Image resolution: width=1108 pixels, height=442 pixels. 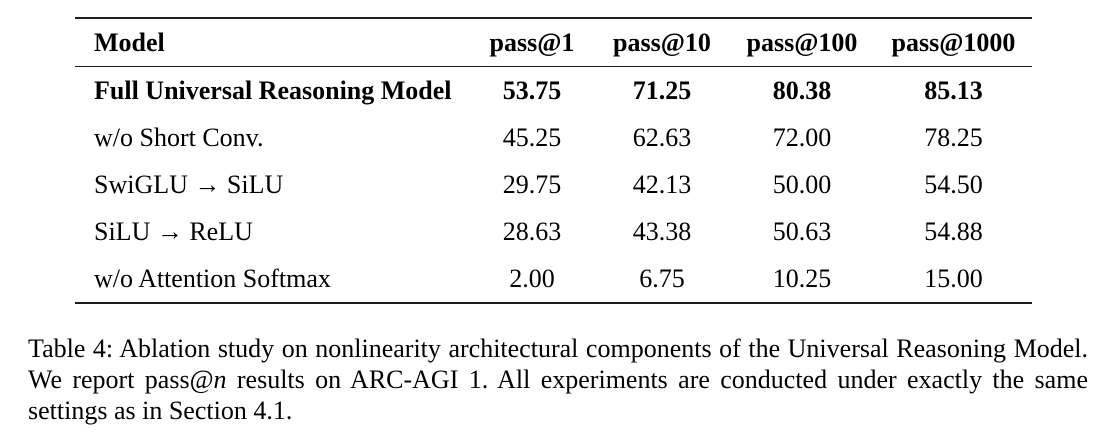 What do you see at coordinates (189, 184) in the screenshot?
I see `model-name-cell: SwiGLU → SiLU` at bounding box center [189, 184].